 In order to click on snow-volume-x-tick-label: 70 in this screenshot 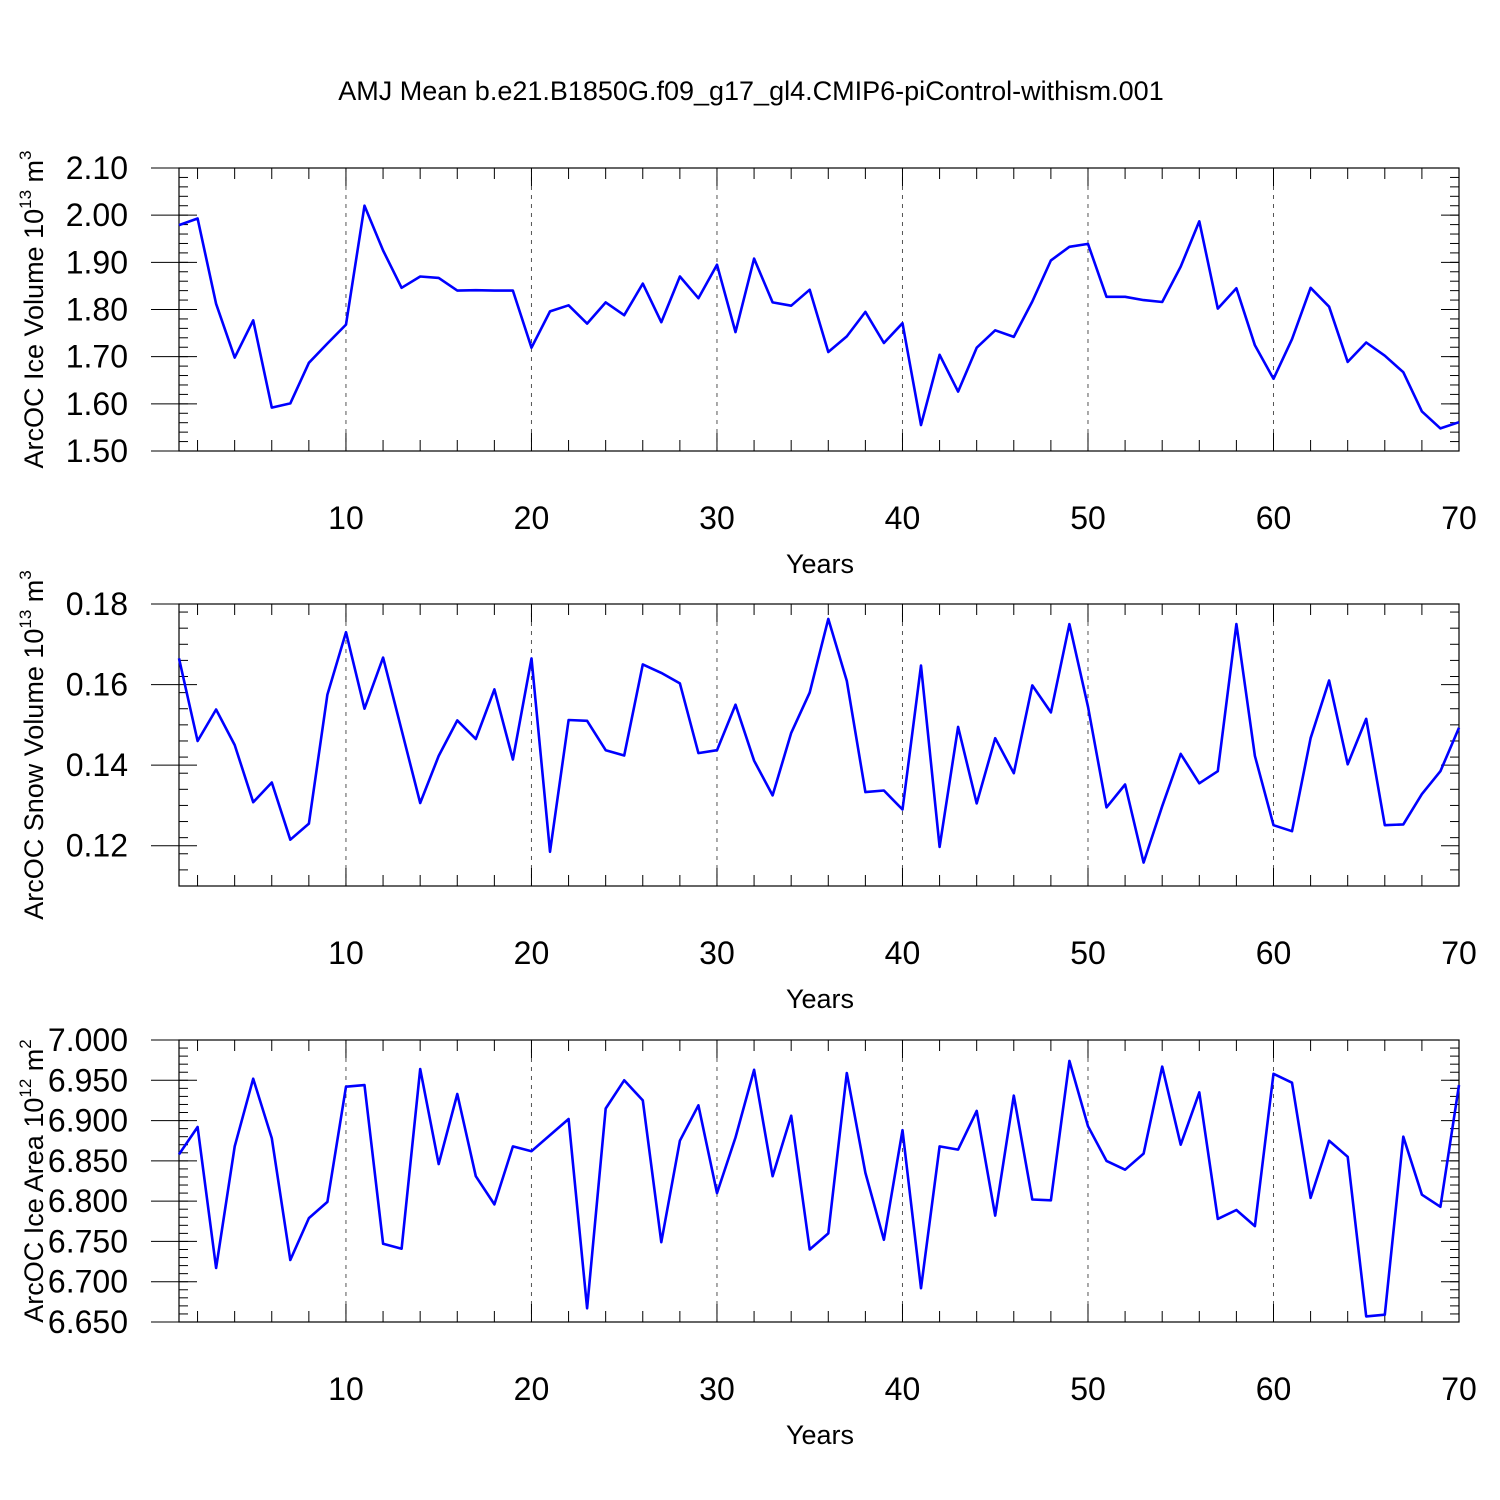, I will do `click(1459, 953)`.